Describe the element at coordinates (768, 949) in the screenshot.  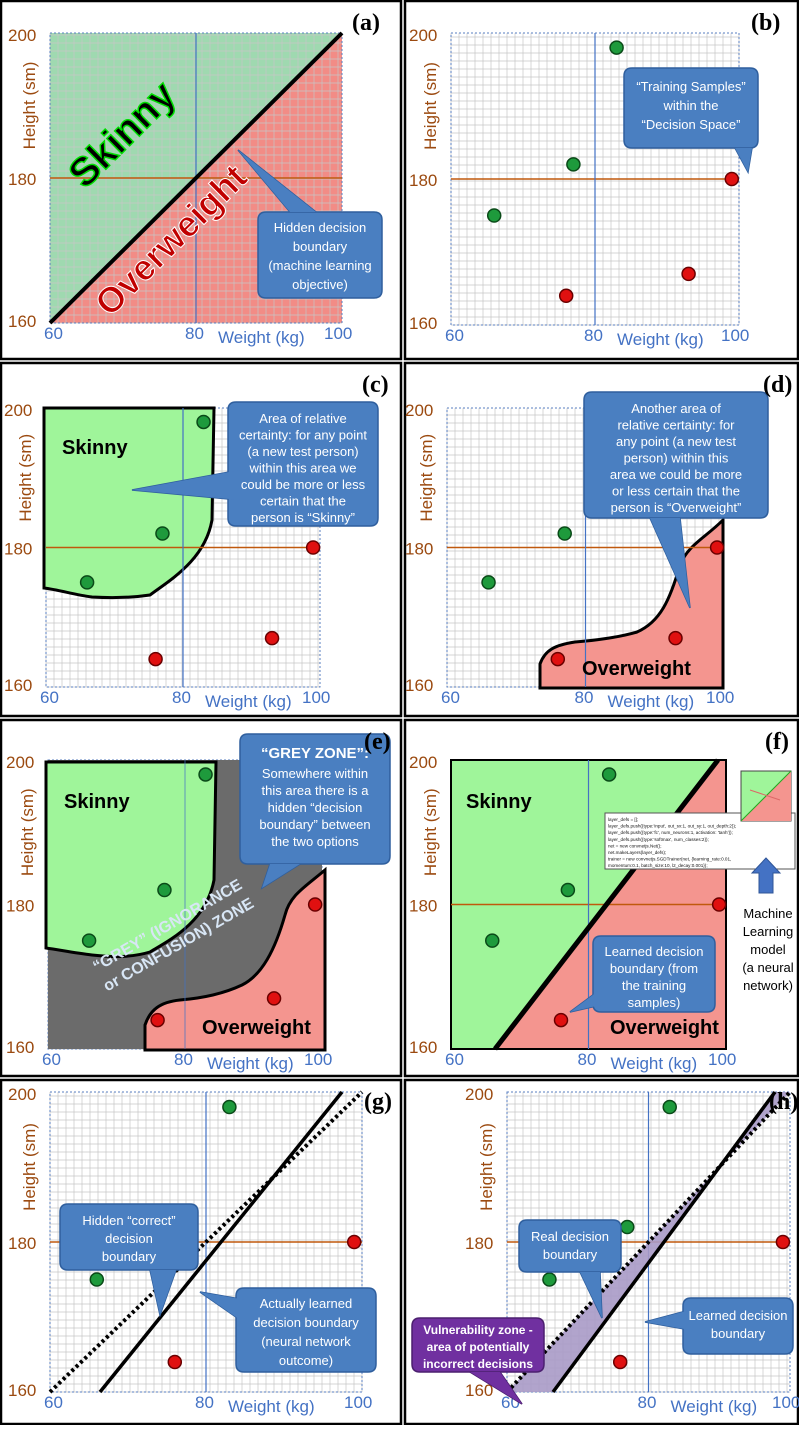
I see `model-label: model` at that location.